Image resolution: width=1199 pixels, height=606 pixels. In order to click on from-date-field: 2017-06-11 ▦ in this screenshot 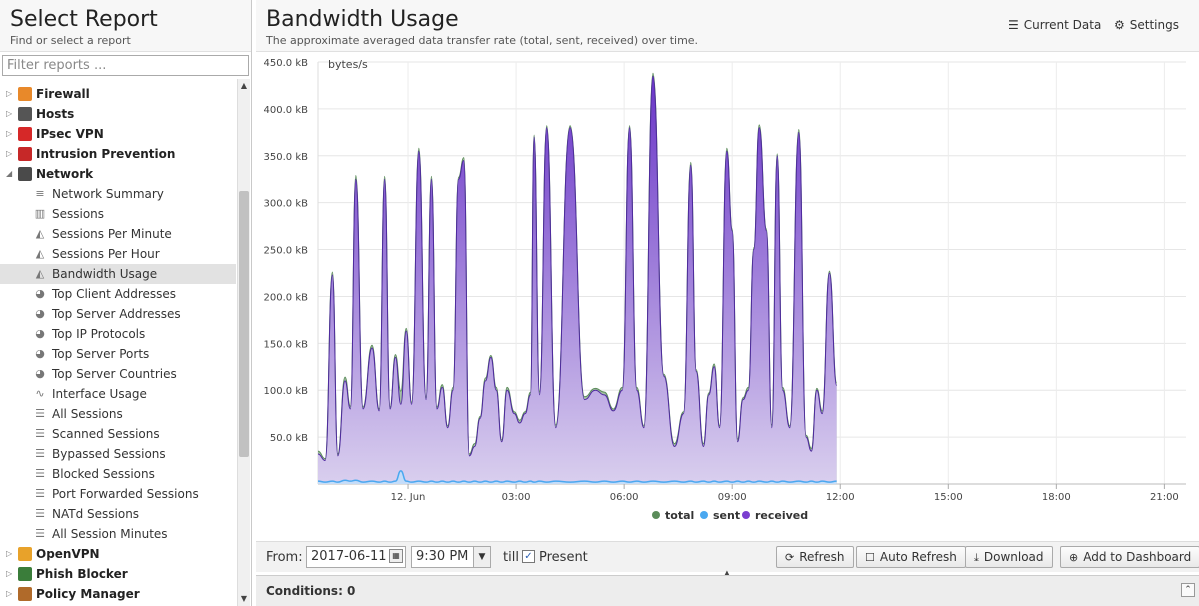, I will do `click(356, 557)`.